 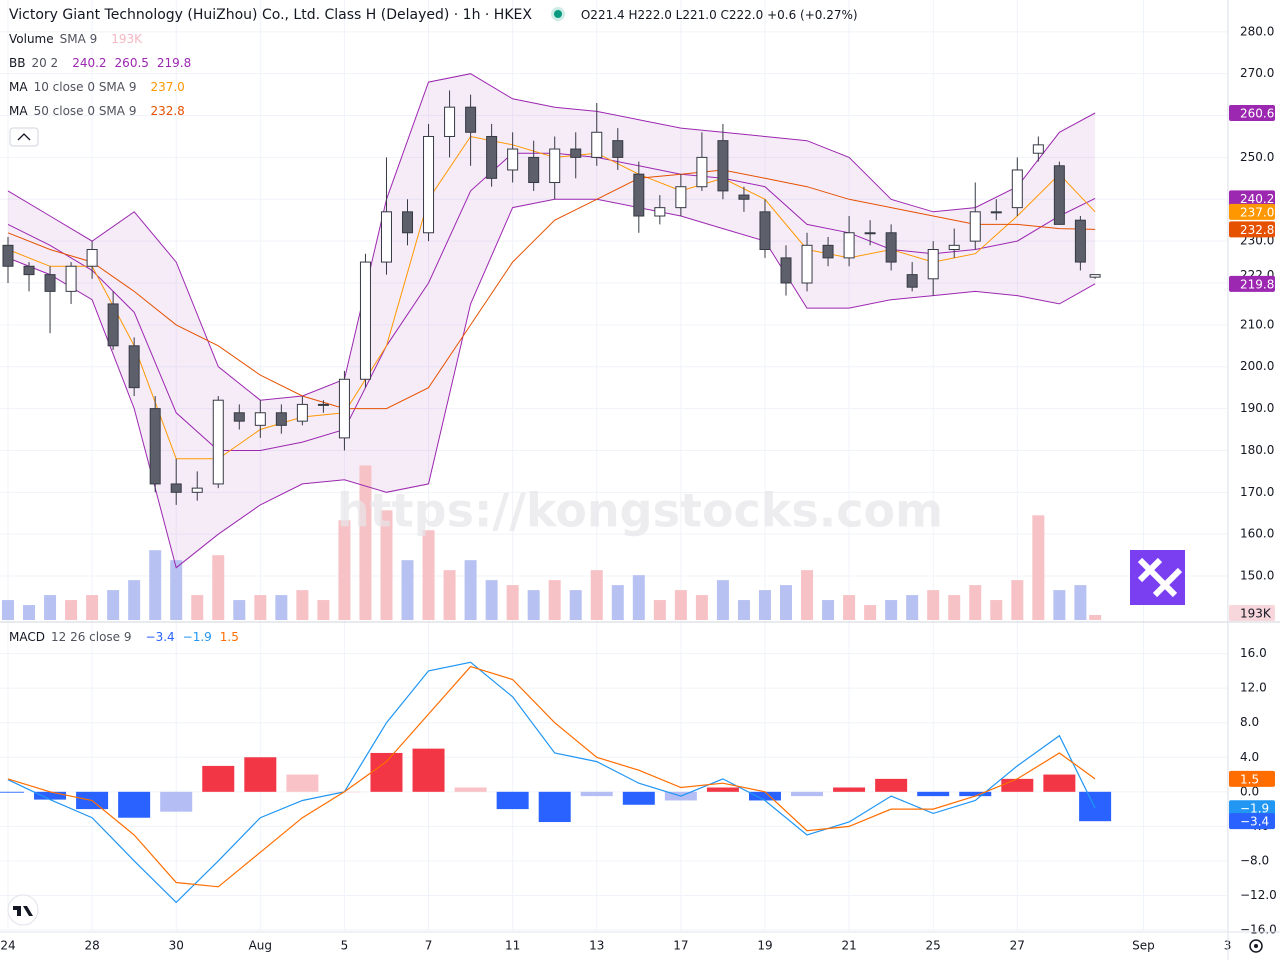 What do you see at coordinates (131, 63) in the screenshot?
I see `legend-value: 260.5` at bounding box center [131, 63].